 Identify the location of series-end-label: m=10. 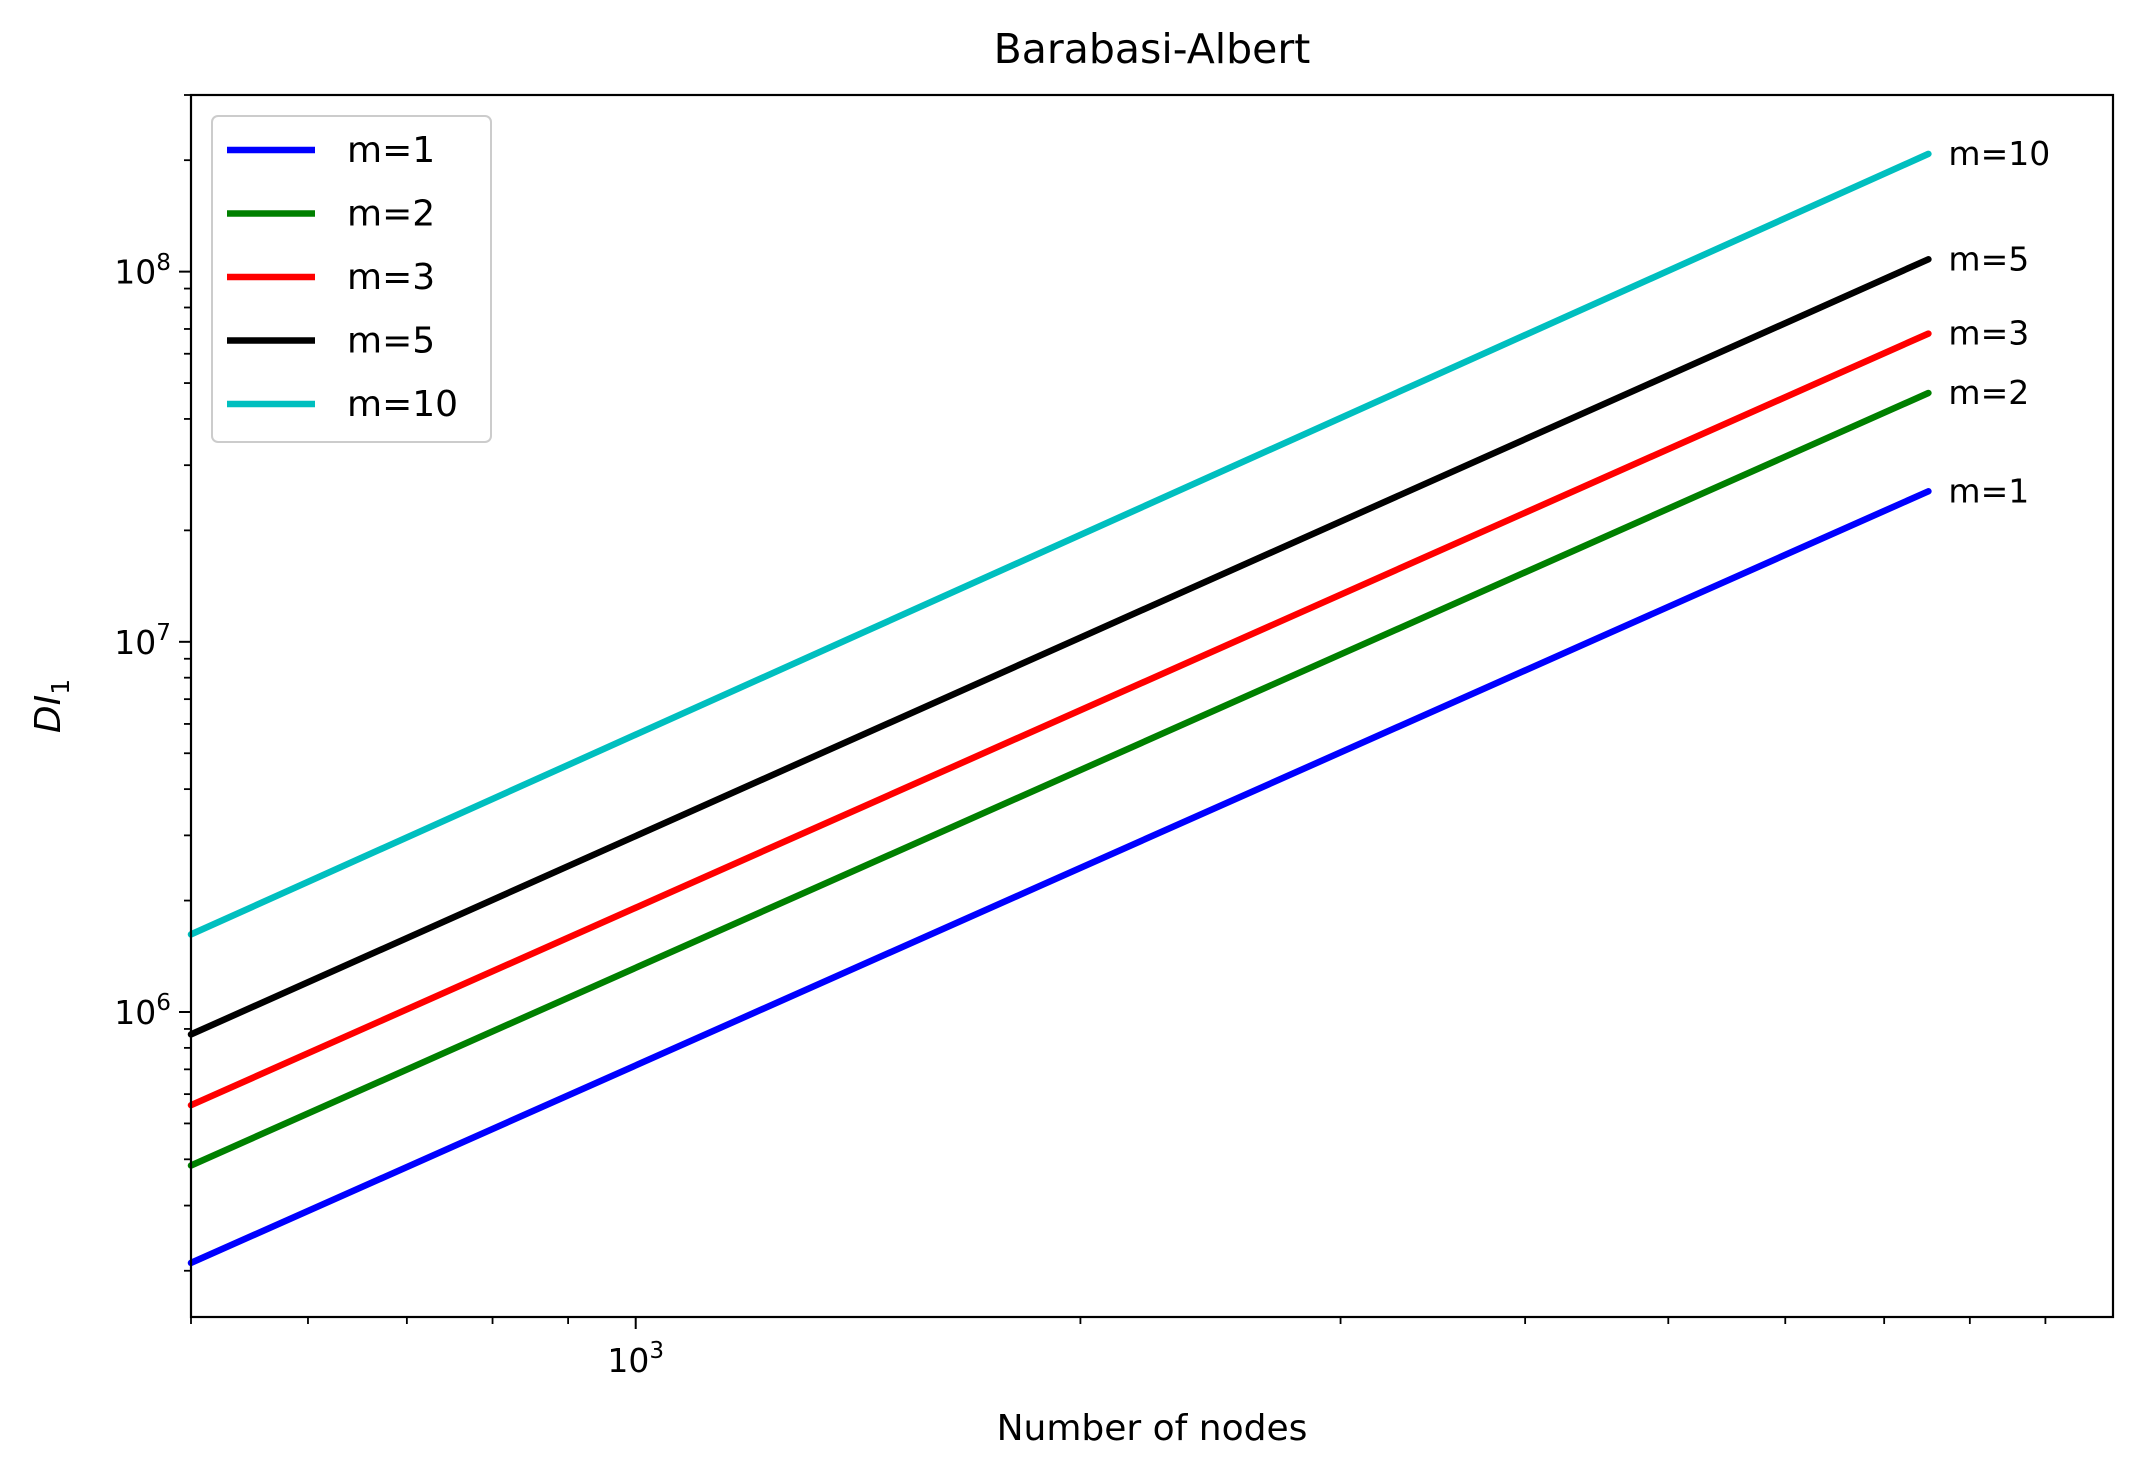
(1999, 153).